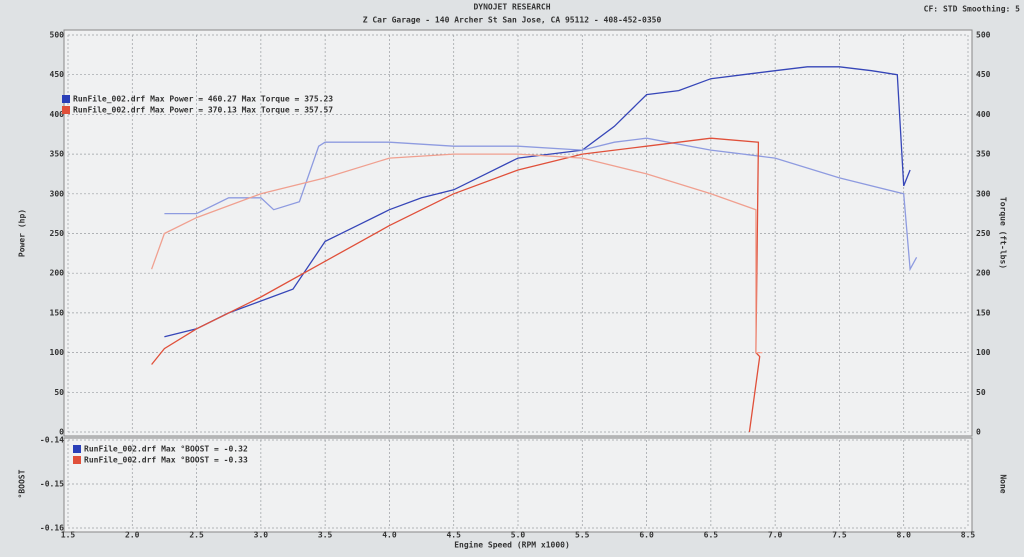 The image size is (1024, 557). I want to click on x-tick-label: 7.0, so click(775, 535).